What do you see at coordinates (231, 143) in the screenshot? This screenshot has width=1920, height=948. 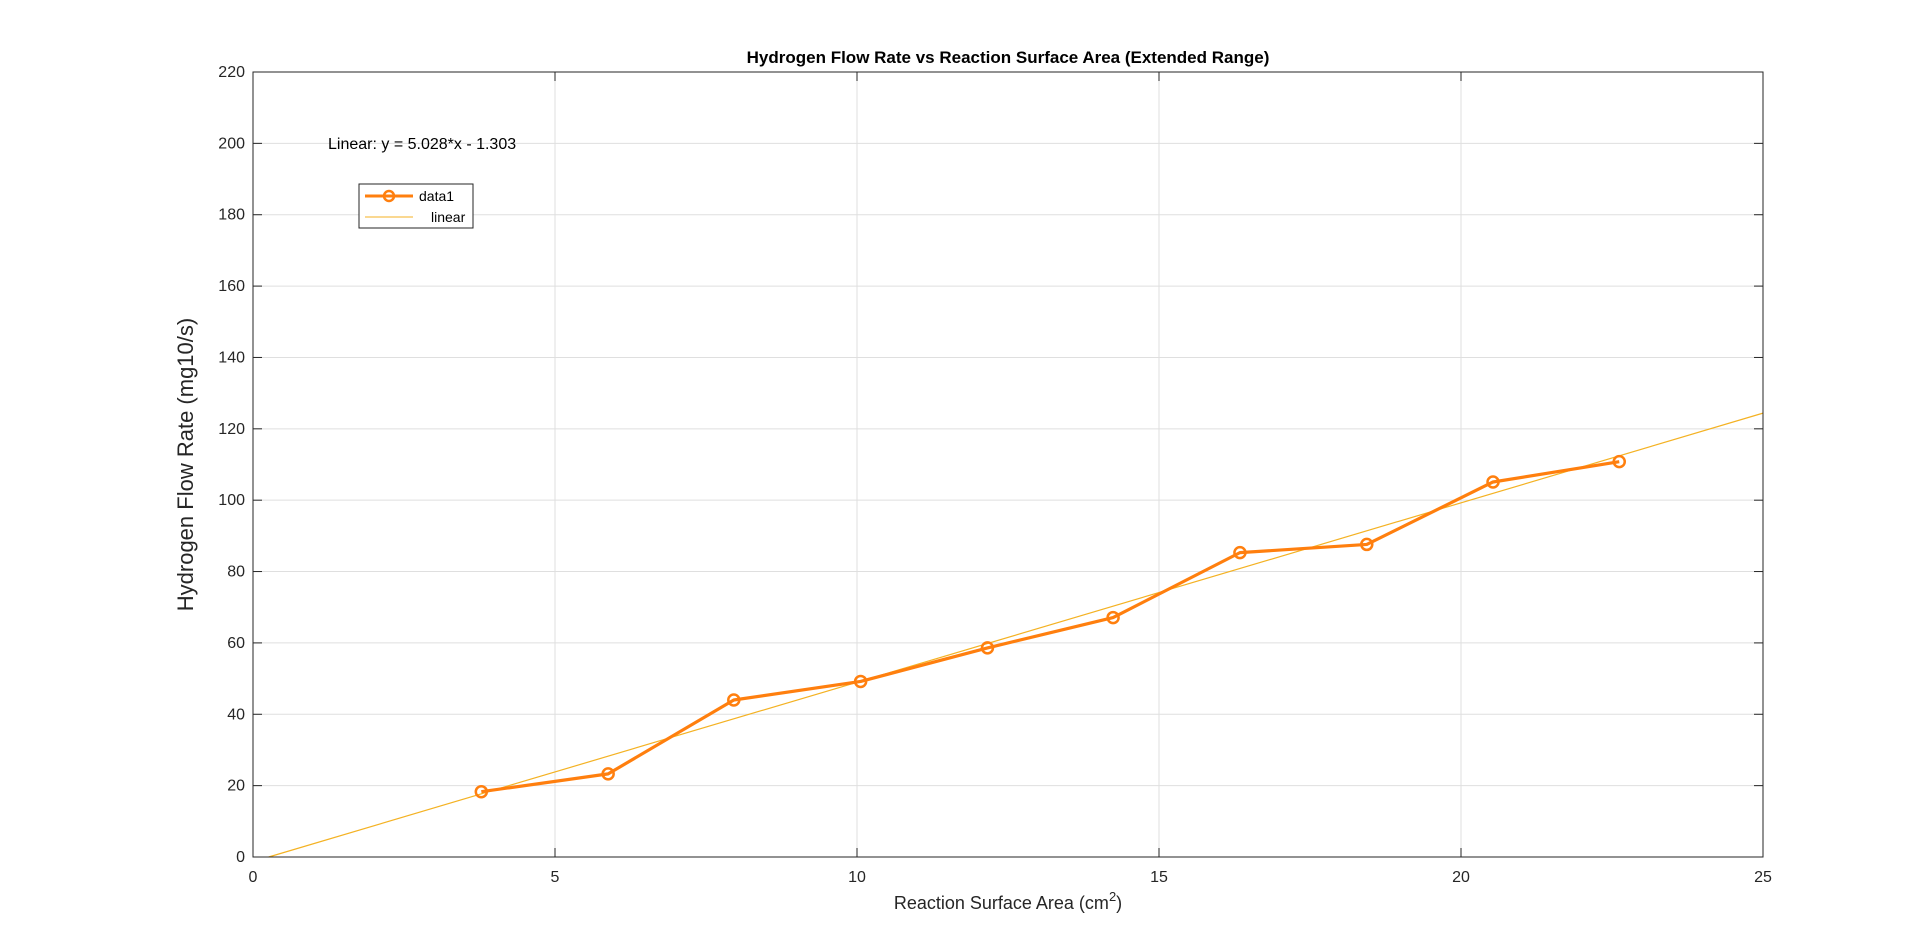 I see `y-tick-label: 200` at bounding box center [231, 143].